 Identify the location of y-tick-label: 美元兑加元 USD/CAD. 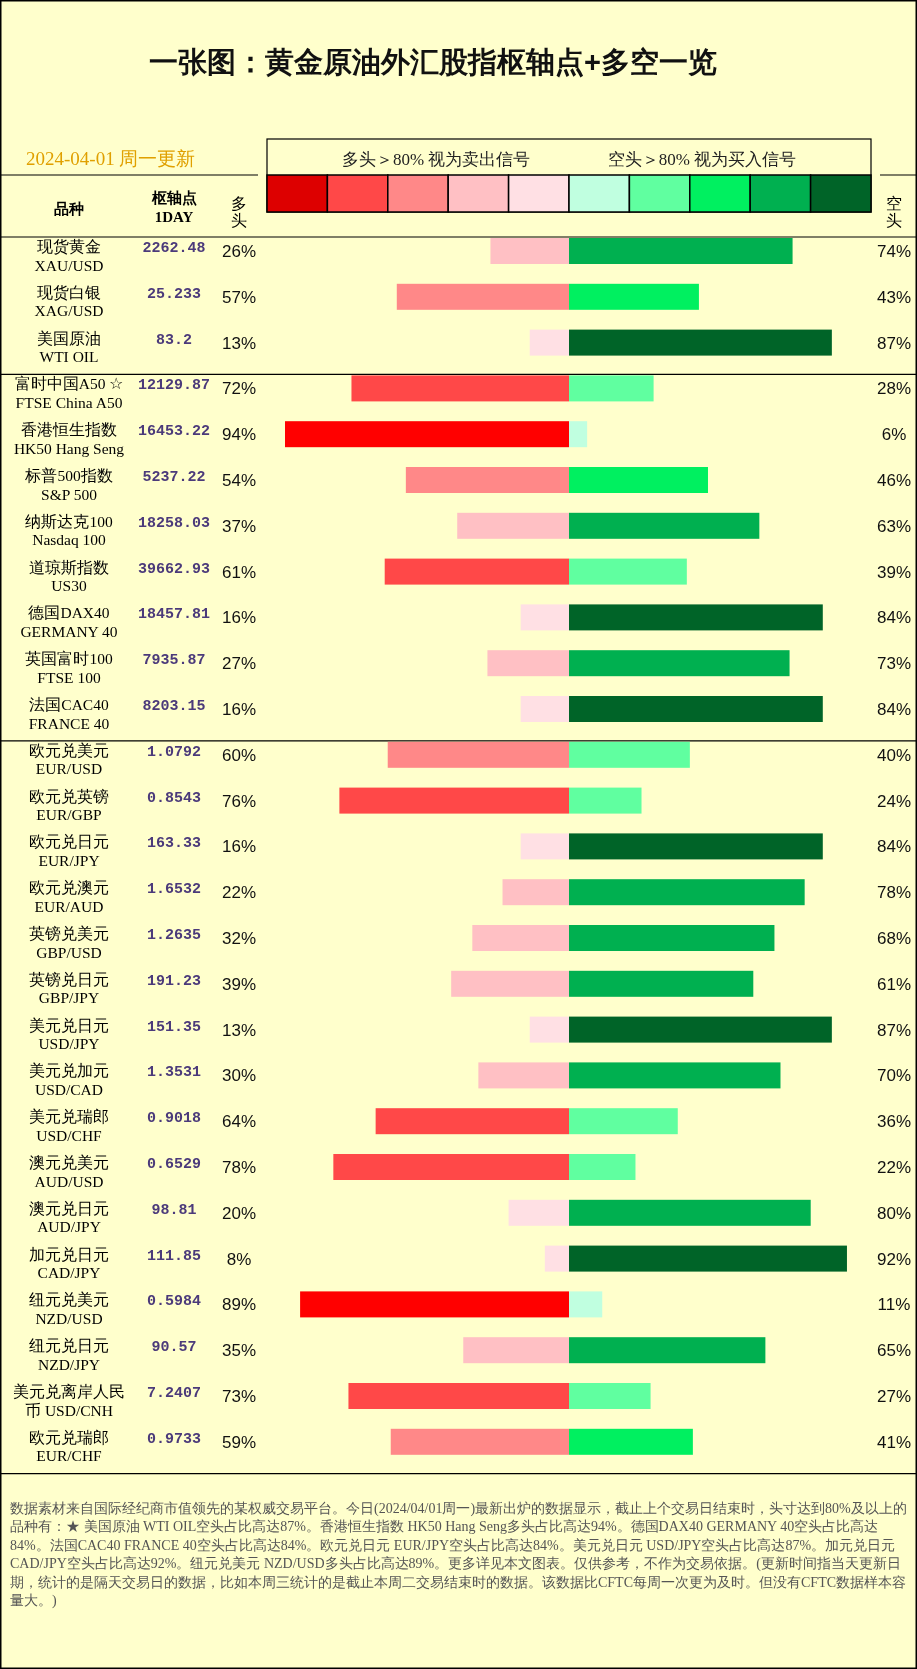
(69, 1080).